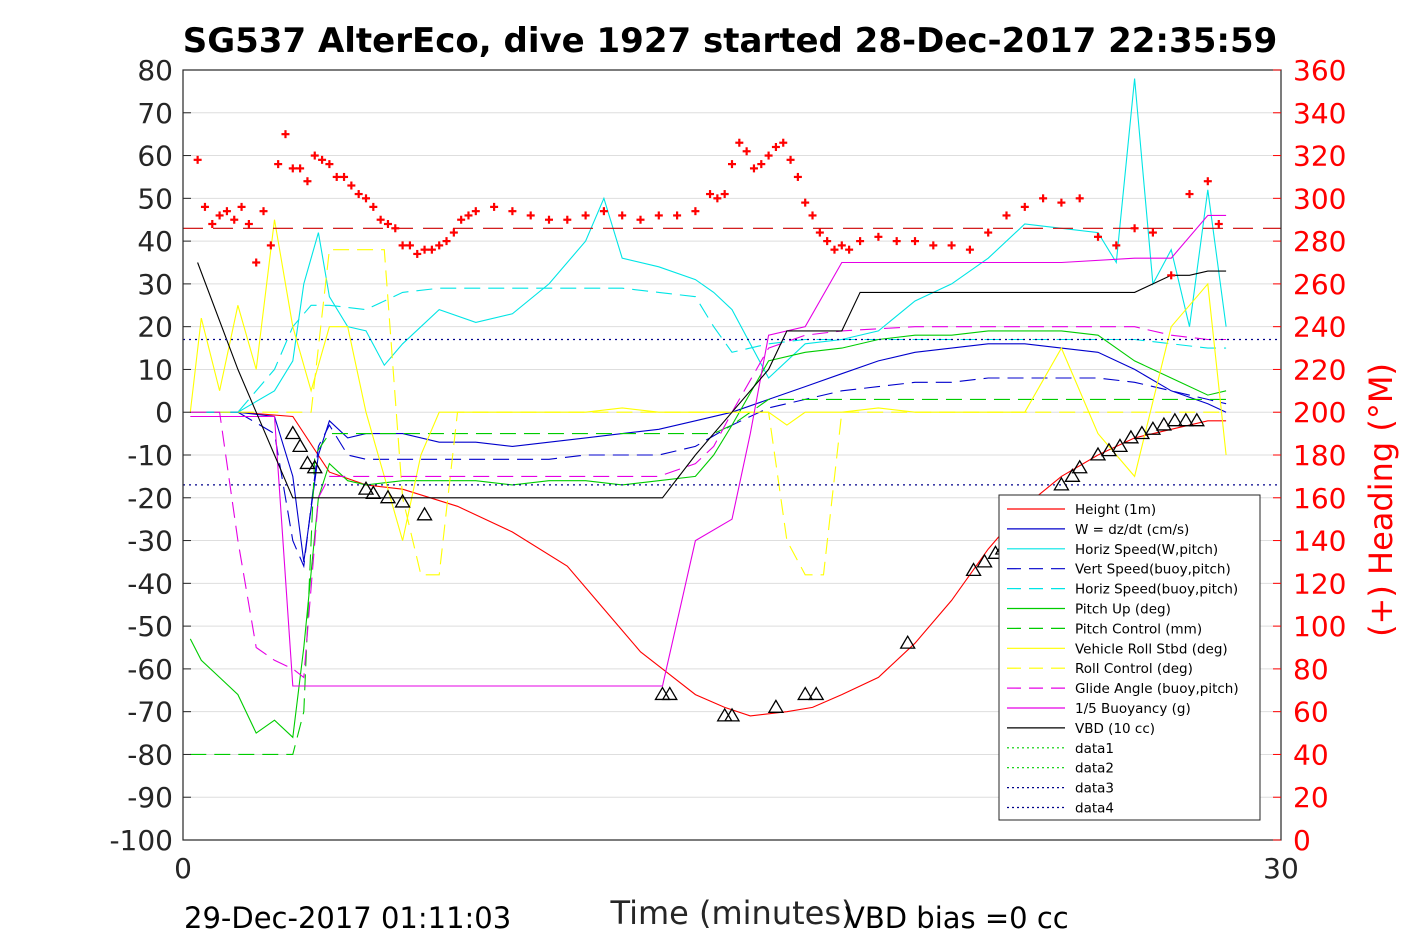 This screenshot has width=1417, height=945. Describe the element at coordinates (1319, 113) in the screenshot. I see `y-right-tick-label: 340` at that location.